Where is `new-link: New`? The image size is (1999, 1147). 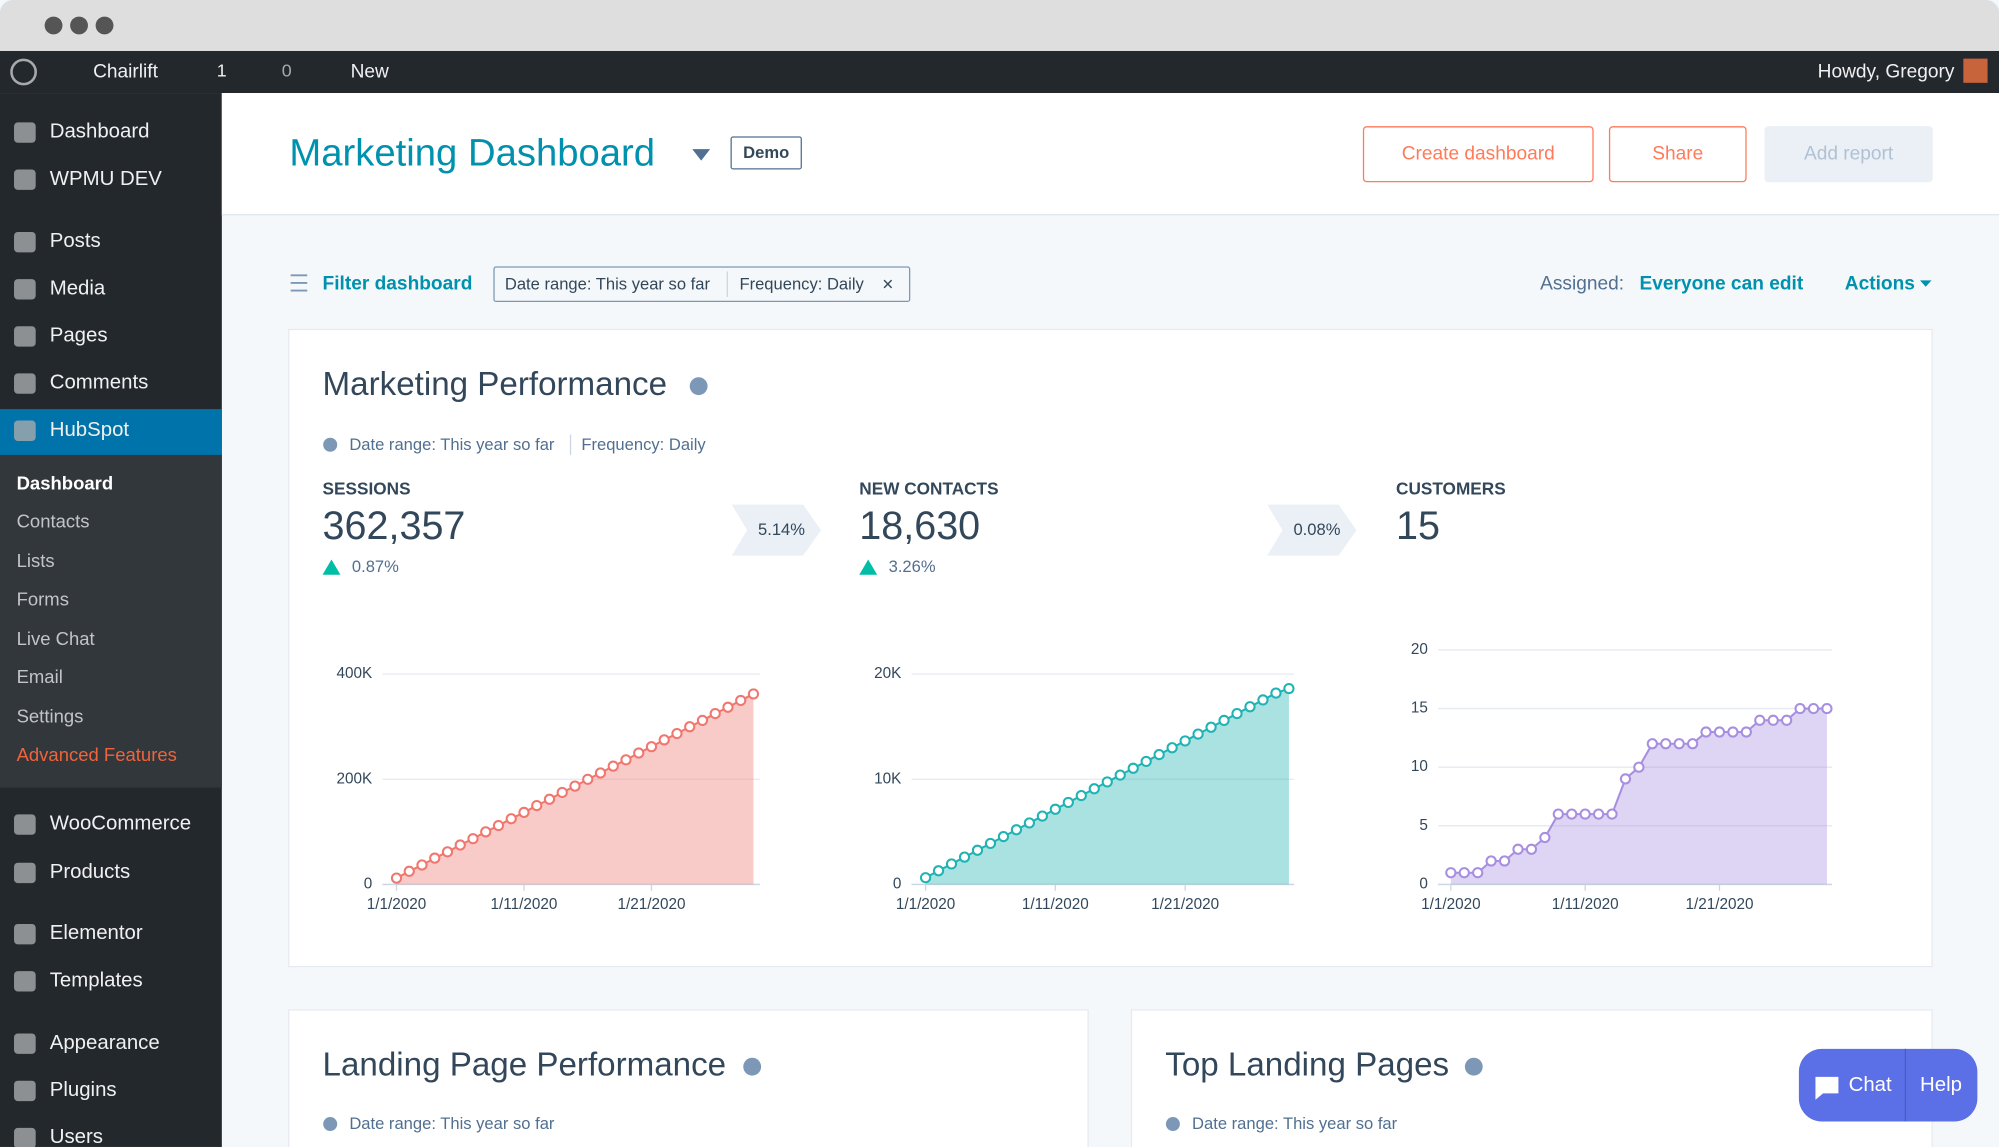
new-link: New is located at coordinates (369, 71).